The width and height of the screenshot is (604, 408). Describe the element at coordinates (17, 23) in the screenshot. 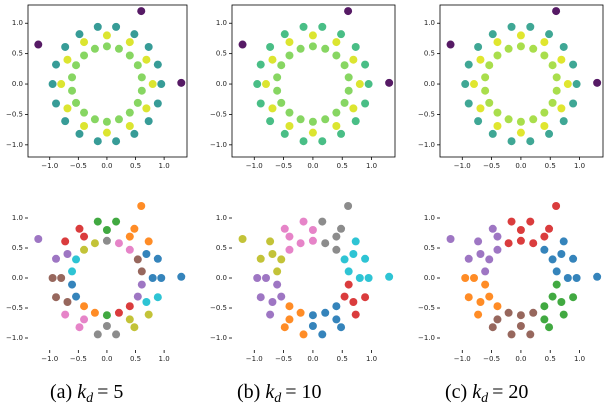

I see `y-tick-label: 1.0` at that location.